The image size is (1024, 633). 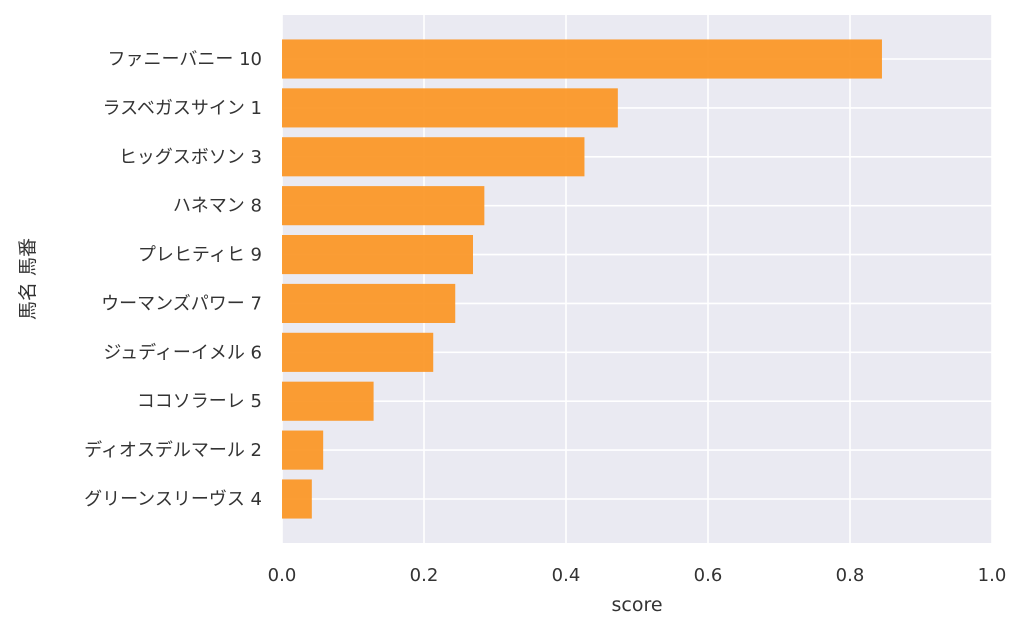 I want to click on x-tick-label: 0.8, so click(x=850, y=575).